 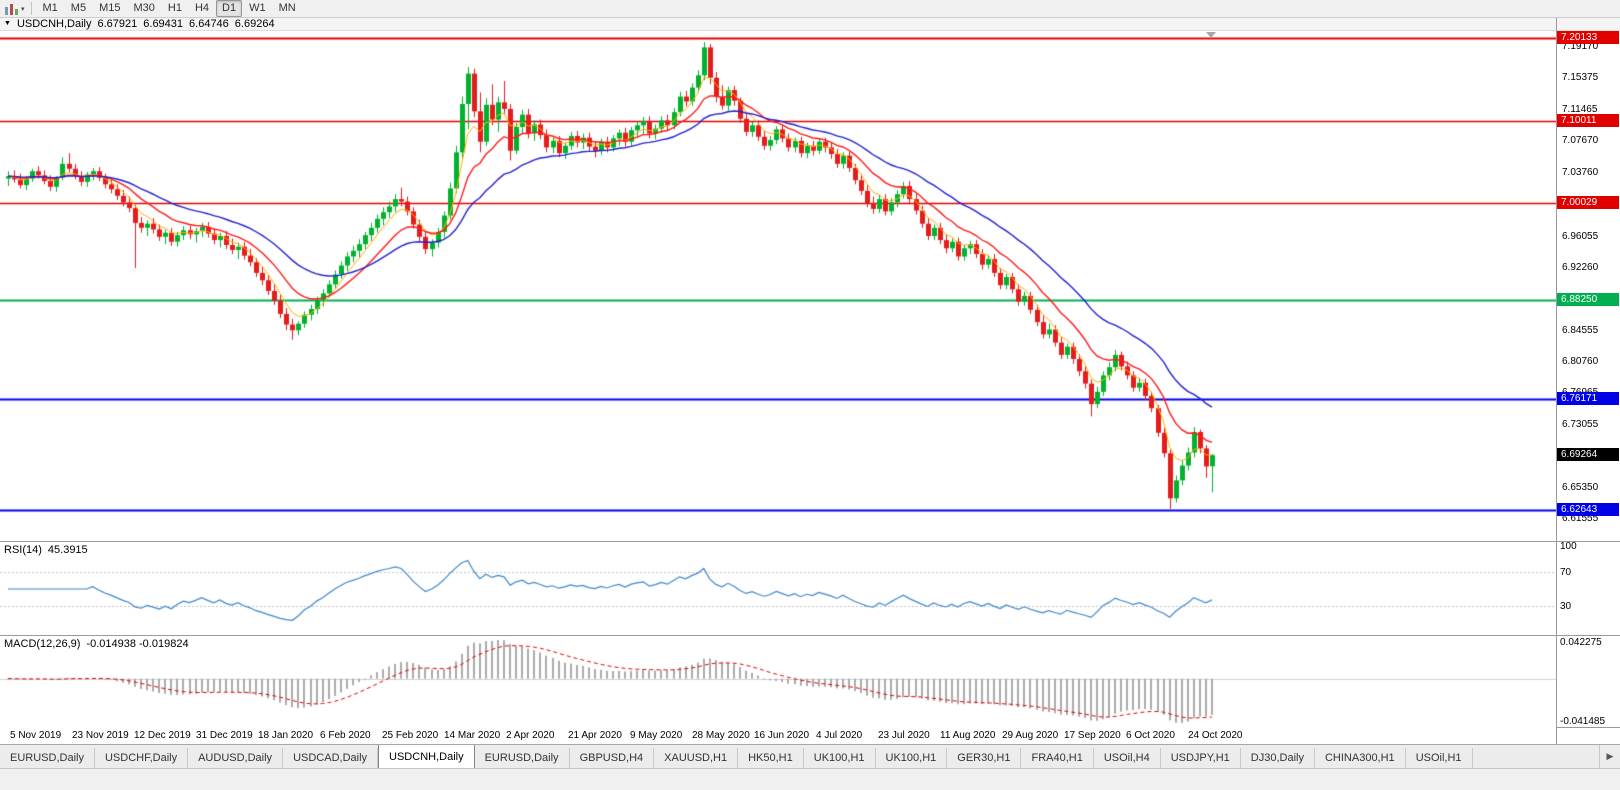 What do you see at coordinates (144, 8) in the screenshot?
I see `timeframe-button-m30: M30` at bounding box center [144, 8].